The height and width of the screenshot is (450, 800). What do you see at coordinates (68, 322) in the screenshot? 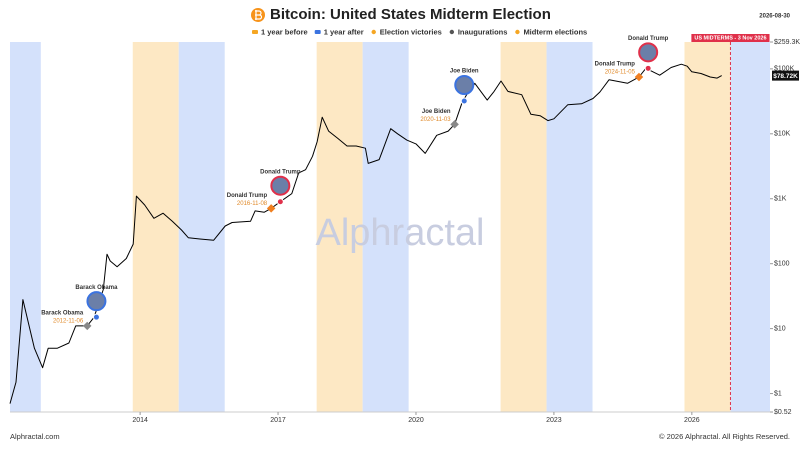
I see `annotation-date: 2012-11-06` at bounding box center [68, 322].